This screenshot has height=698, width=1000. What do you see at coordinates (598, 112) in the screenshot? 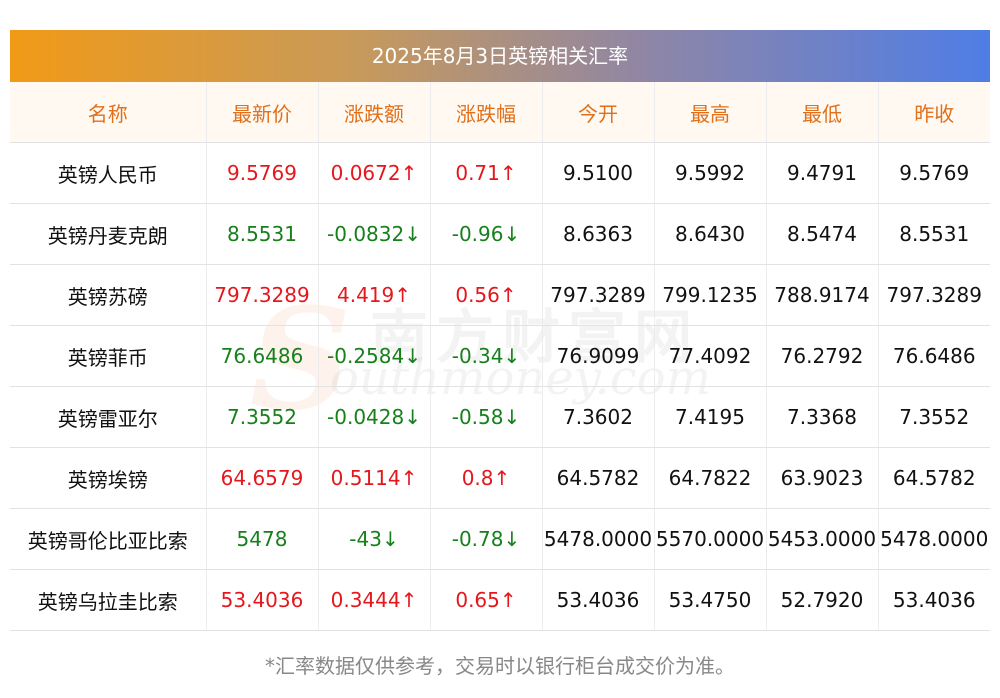
I see `header-open: 今开` at bounding box center [598, 112].